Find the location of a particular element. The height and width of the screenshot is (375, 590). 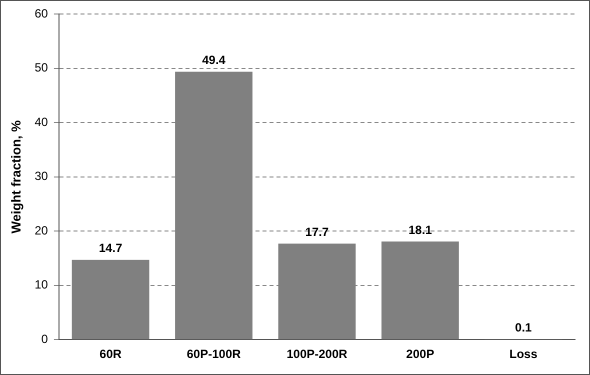

y-tick-label: 20 is located at coordinates (41, 230).